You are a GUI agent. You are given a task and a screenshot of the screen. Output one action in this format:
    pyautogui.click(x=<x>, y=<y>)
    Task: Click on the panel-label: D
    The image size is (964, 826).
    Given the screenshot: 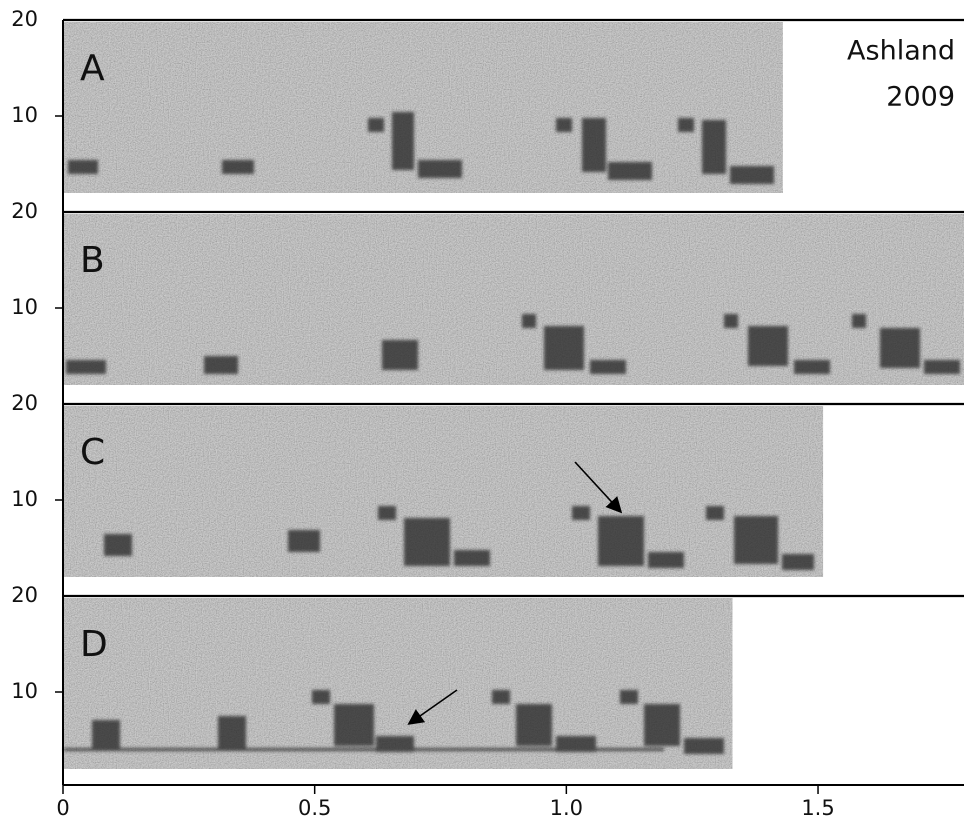 What is the action you would take?
    pyautogui.click(x=94, y=644)
    